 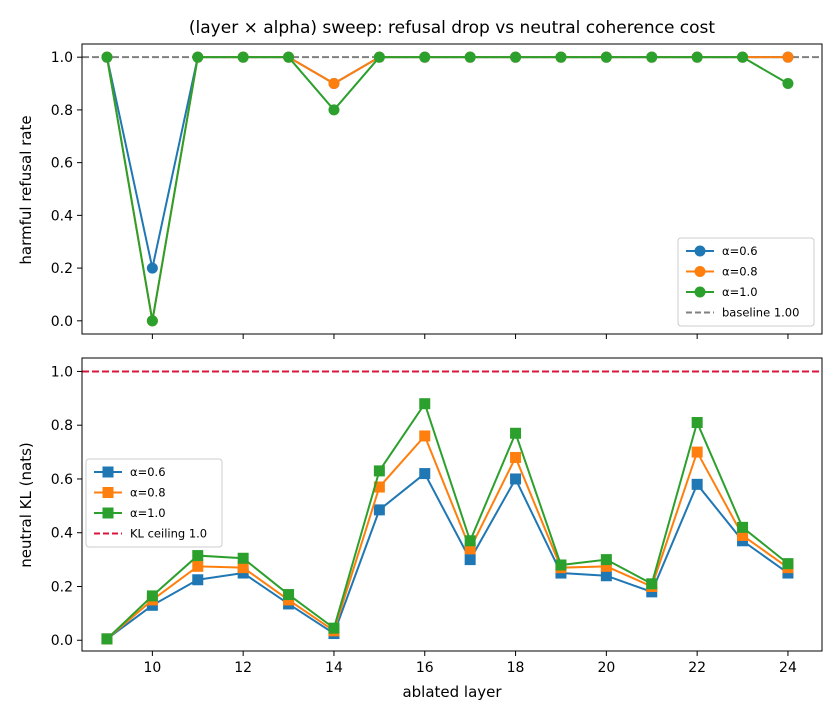 What do you see at coordinates (516, 668) in the screenshot?
I see `x-tick-label: 18` at bounding box center [516, 668].